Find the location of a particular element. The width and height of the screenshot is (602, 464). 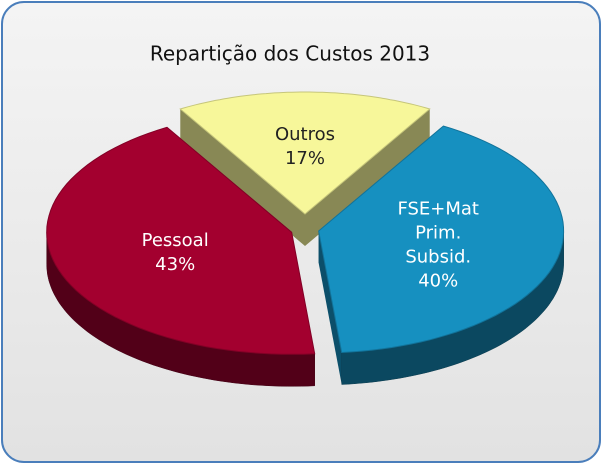

category-label: FSE+Mat is located at coordinates (438, 209).